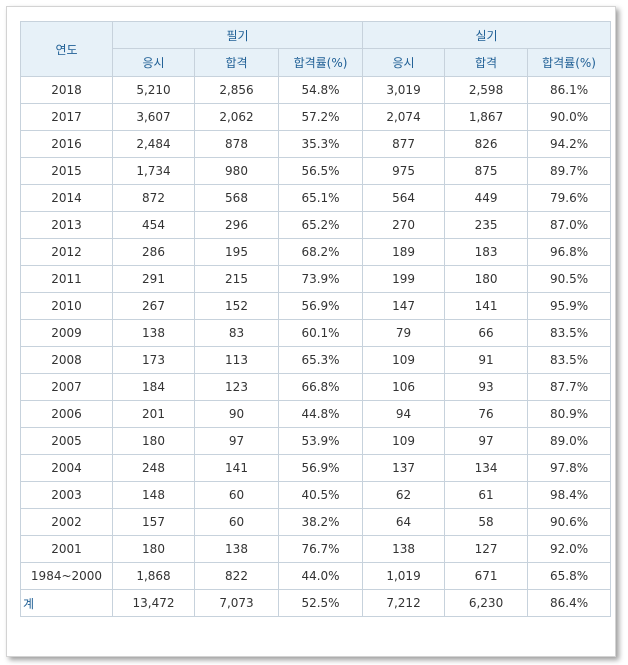 Image resolution: width=628 pixels, height=665 pixels. What do you see at coordinates (320, 549) in the screenshot?
I see `written-pass-rate-cell: 76.7%` at bounding box center [320, 549].